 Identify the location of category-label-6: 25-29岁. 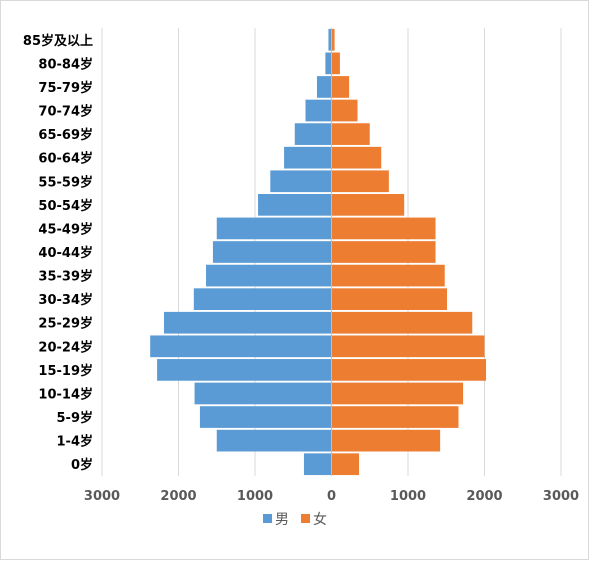
(65, 324).